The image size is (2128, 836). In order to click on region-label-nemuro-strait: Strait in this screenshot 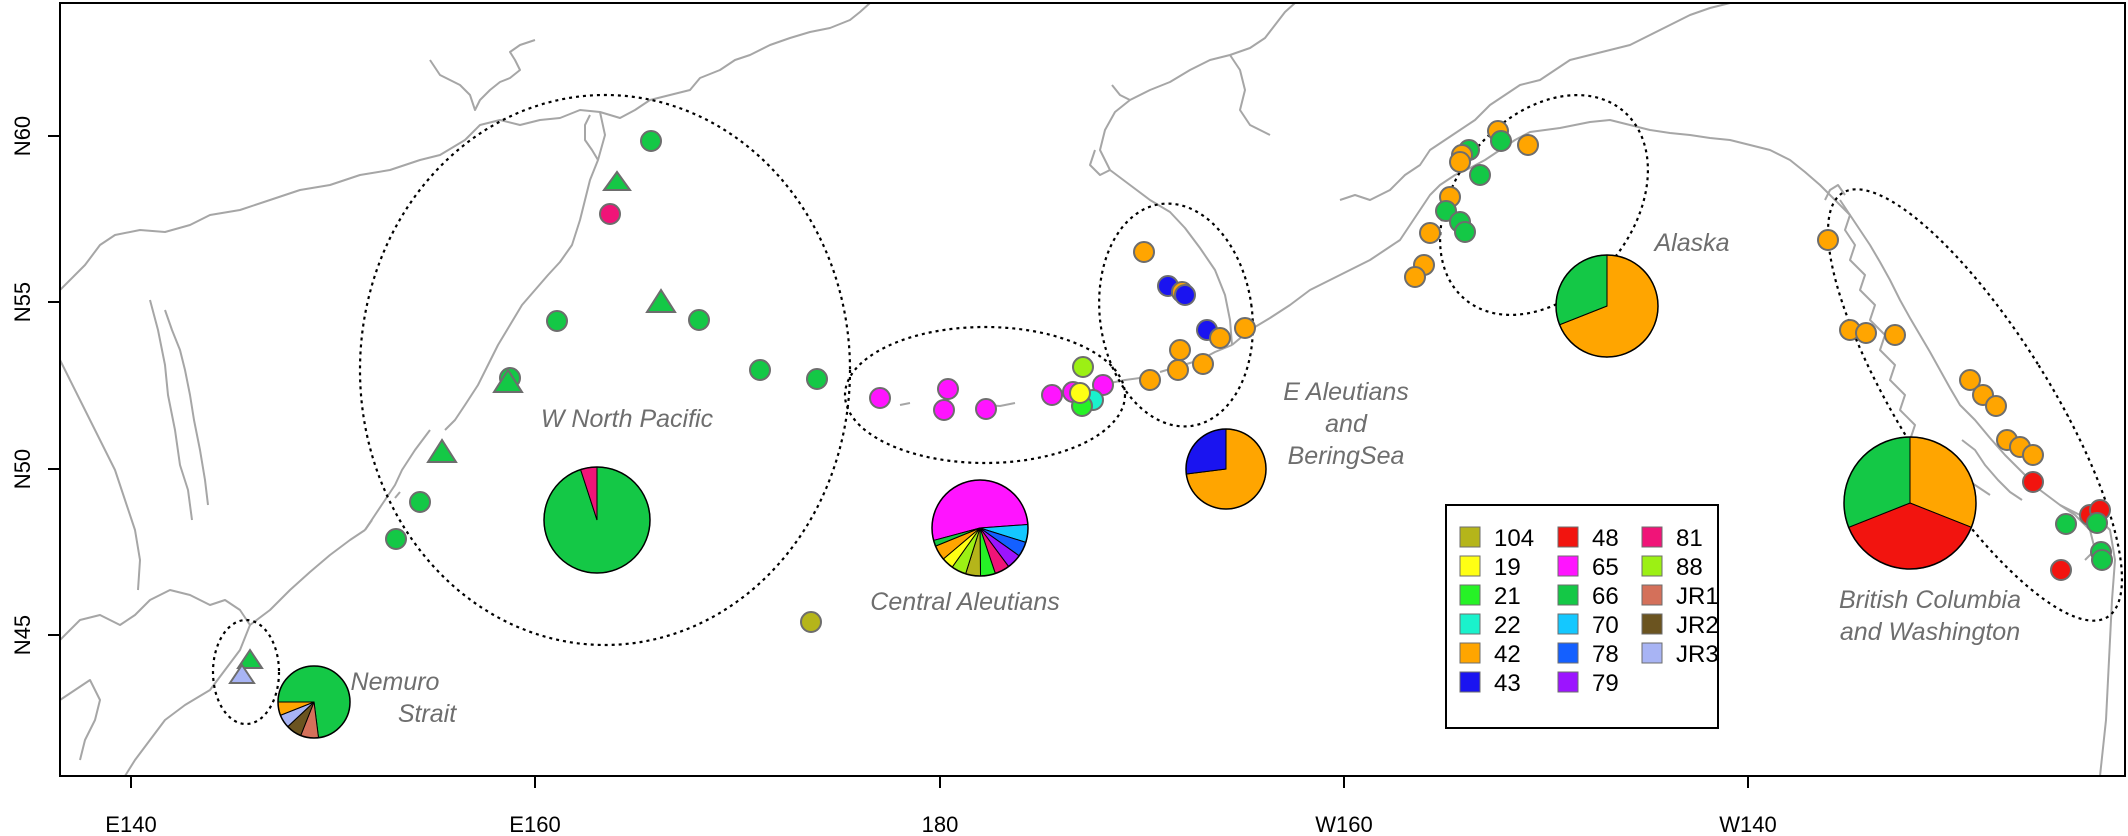, I will do `click(427, 714)`.